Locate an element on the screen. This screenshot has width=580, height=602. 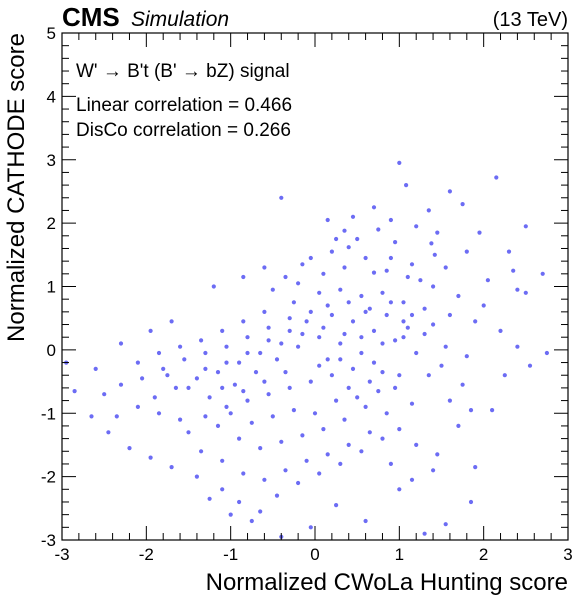
y-tick-label: -1 is located at coordinates (48, 413).